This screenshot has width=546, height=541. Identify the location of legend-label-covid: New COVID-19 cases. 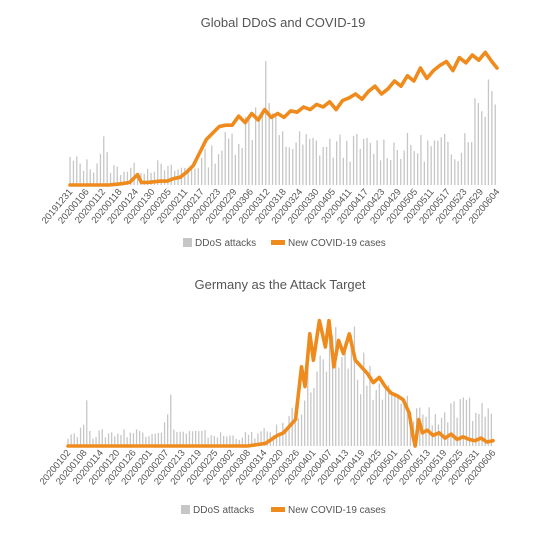
(337, 243).